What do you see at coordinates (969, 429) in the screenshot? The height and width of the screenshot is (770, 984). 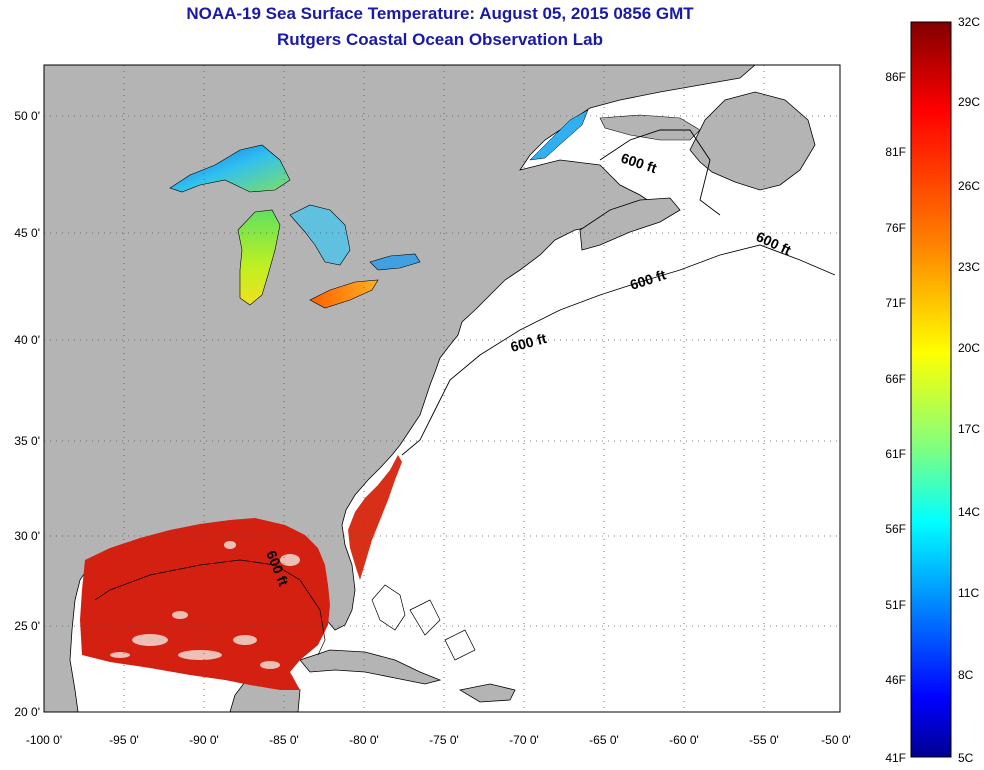 I see `colorbar-celsius-label: 17C` at bounding box center [969, 429].